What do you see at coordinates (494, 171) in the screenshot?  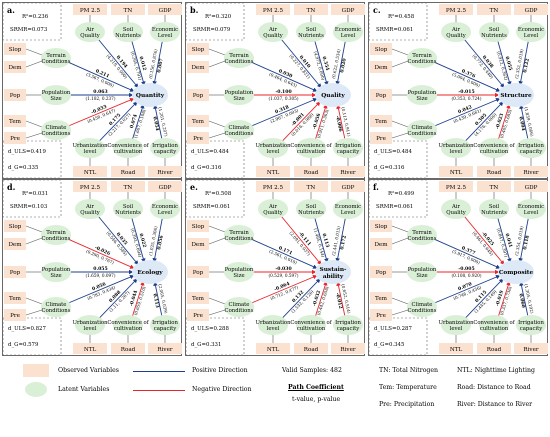 I see `observed-road` at bounding box center [494, 171].